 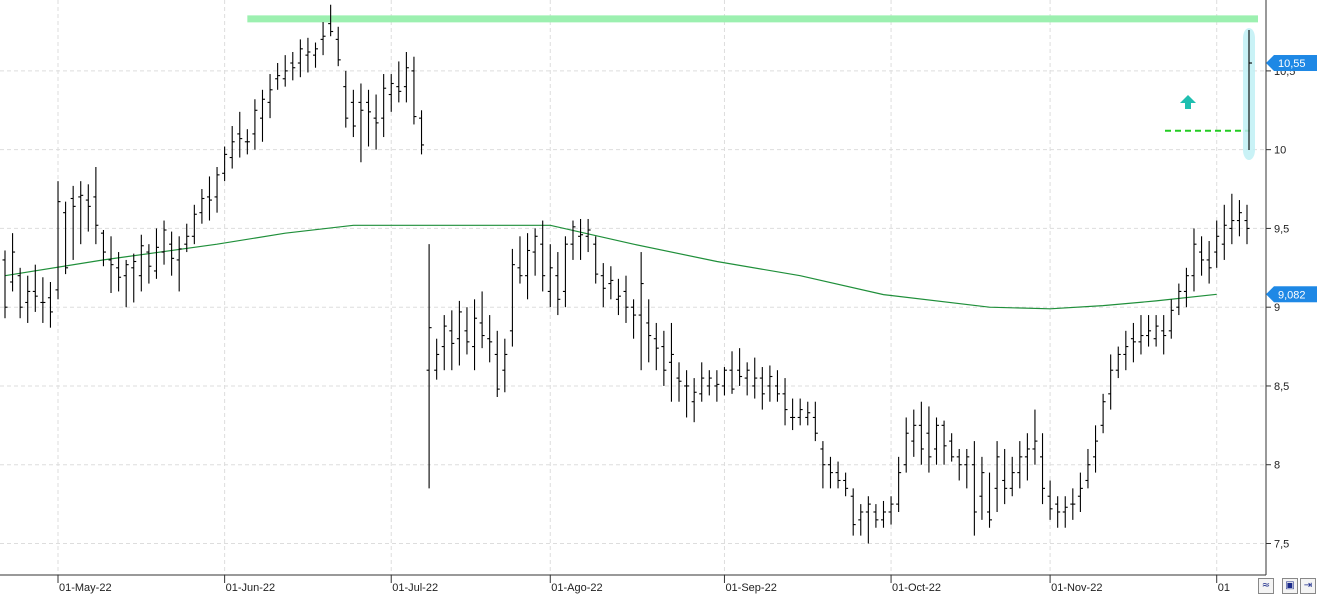 What do you see at coordinates (1308, 586) in the screenshot?
I see `expand-icon: ⇥` at bounding box center [1308, 586].